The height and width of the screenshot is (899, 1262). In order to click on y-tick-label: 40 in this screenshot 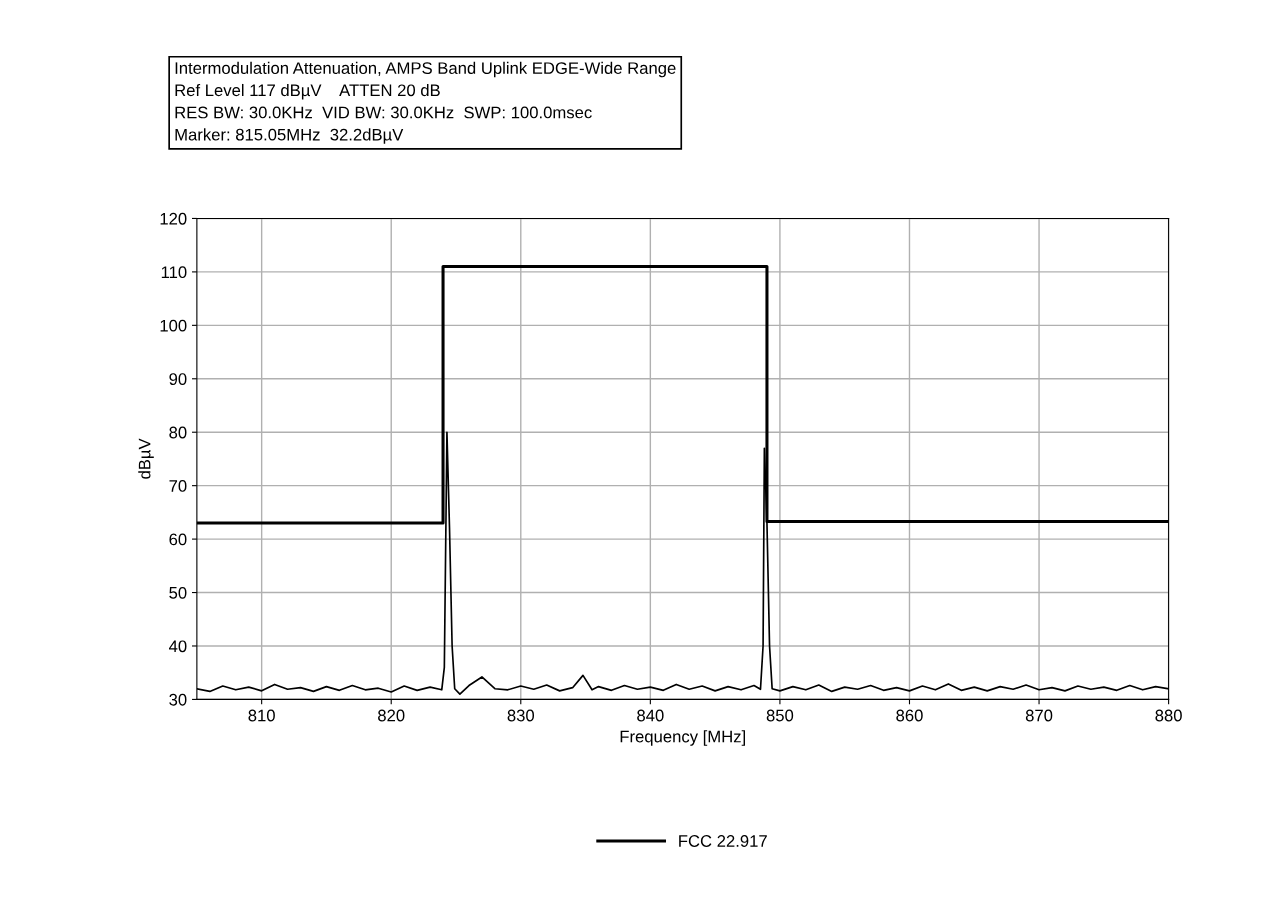, I will do `click(178, 646)`.